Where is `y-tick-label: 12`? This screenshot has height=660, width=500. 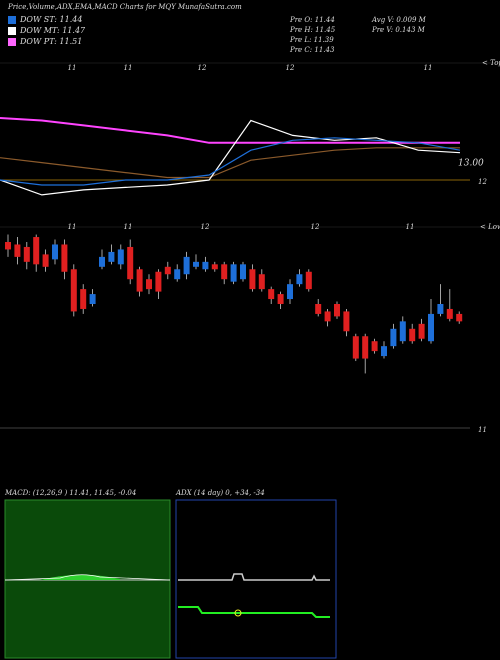
y-tick-label: 12 is located at coordinates (482, 182).